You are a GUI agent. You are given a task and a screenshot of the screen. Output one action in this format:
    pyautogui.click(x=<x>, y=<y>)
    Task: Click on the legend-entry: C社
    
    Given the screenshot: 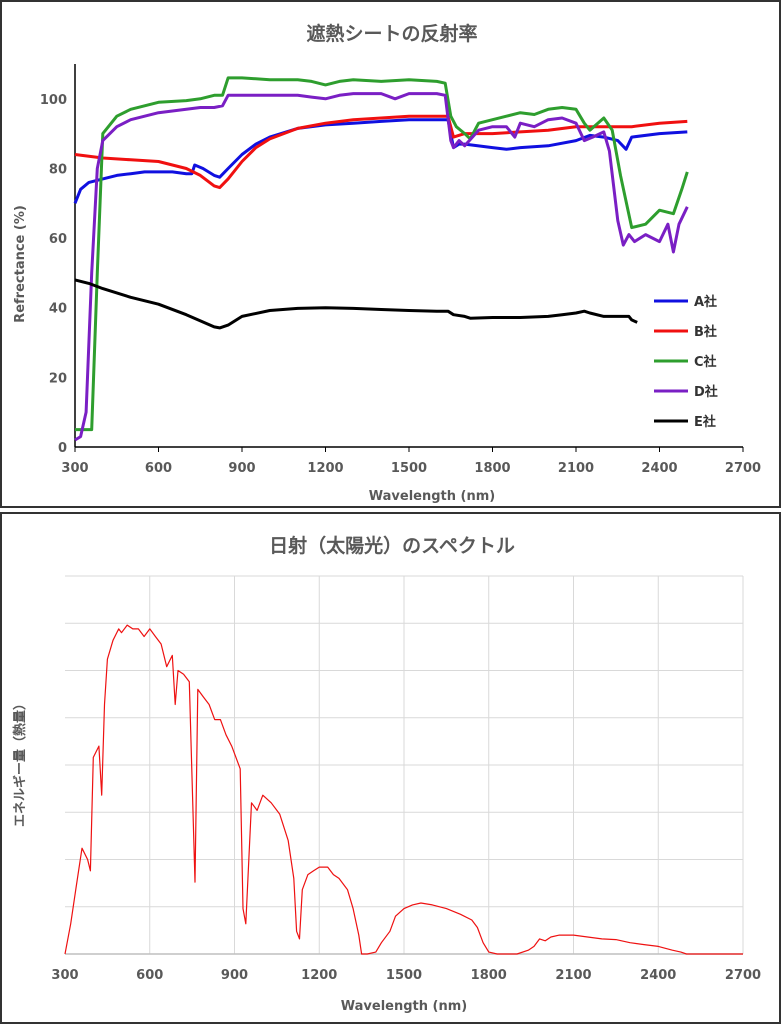 What is the action you would take?
    pyautogui.click(x=705, y=362)
    